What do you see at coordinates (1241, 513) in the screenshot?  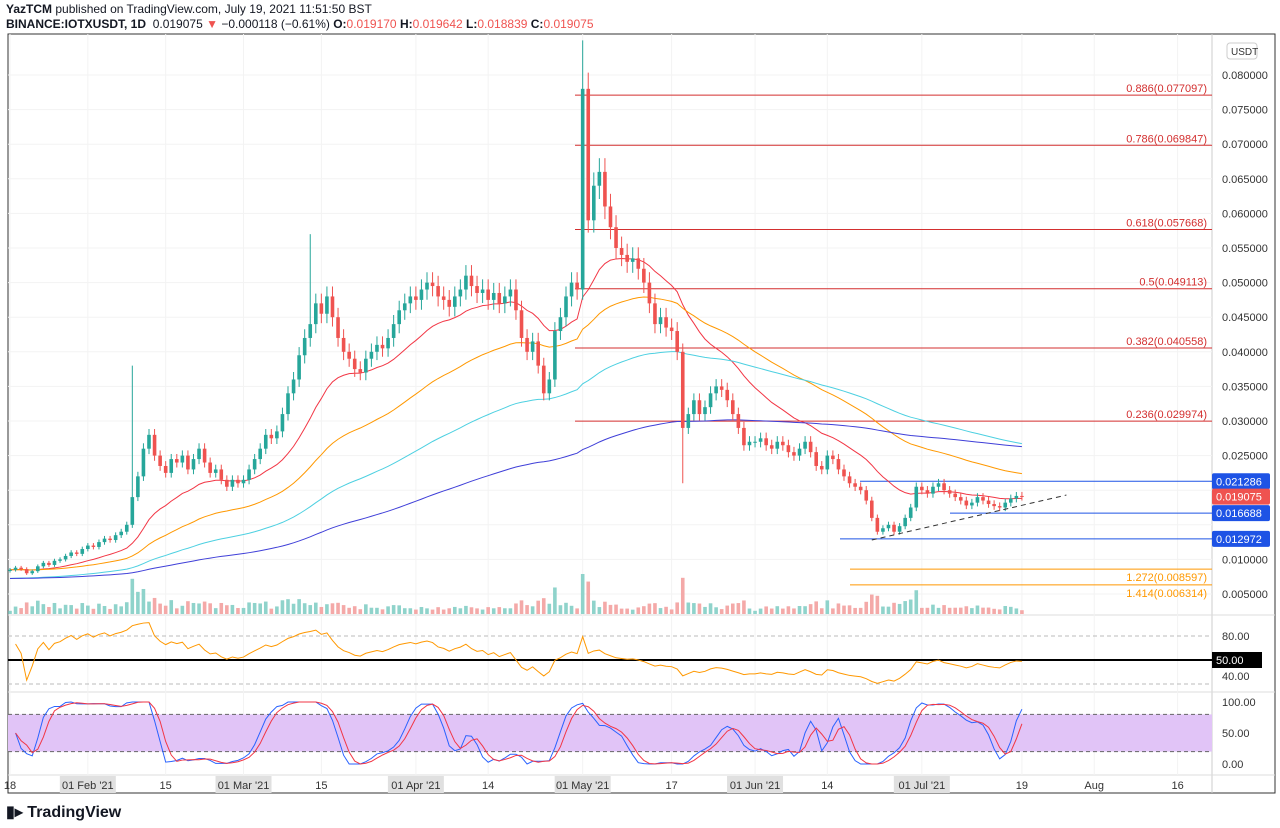 I see `price-label-box` at bounding box center [1241, 513].